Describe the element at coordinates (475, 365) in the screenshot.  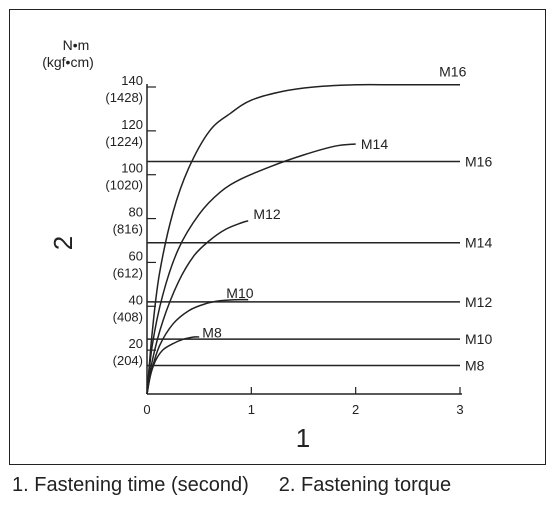
I see `reference-line-label: M8` at that location.